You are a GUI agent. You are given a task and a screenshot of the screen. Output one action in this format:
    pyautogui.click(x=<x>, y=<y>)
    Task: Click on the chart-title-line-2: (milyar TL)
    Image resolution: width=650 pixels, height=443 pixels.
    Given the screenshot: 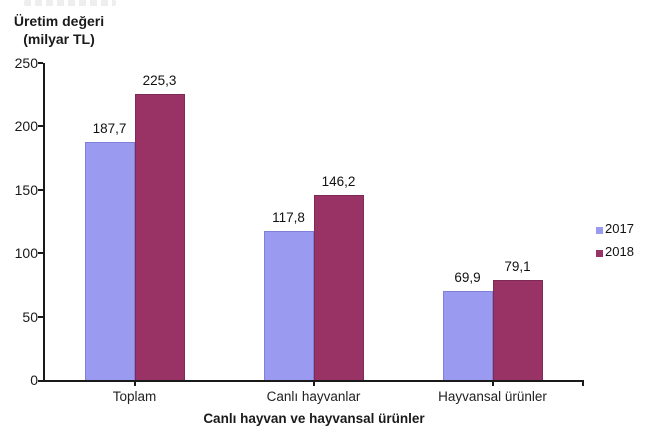 What is the action you would take?
    pyautogui.click(x=59, y=39)
    